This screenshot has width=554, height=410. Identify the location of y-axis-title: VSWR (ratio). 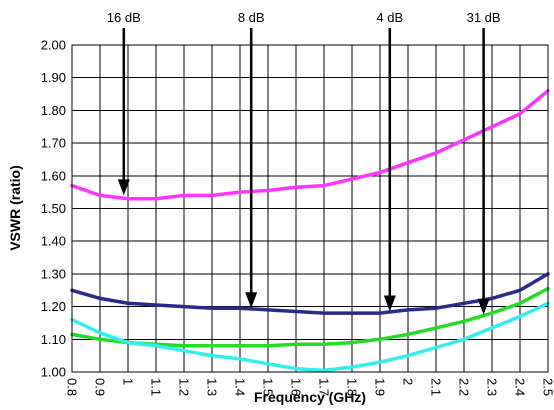
(15, 208).